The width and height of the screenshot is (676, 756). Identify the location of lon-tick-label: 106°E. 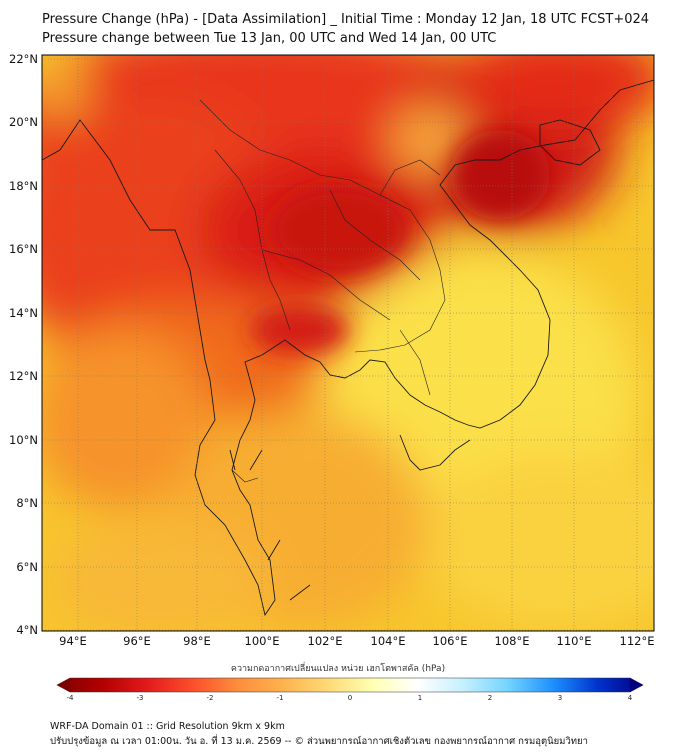
(450, 641).